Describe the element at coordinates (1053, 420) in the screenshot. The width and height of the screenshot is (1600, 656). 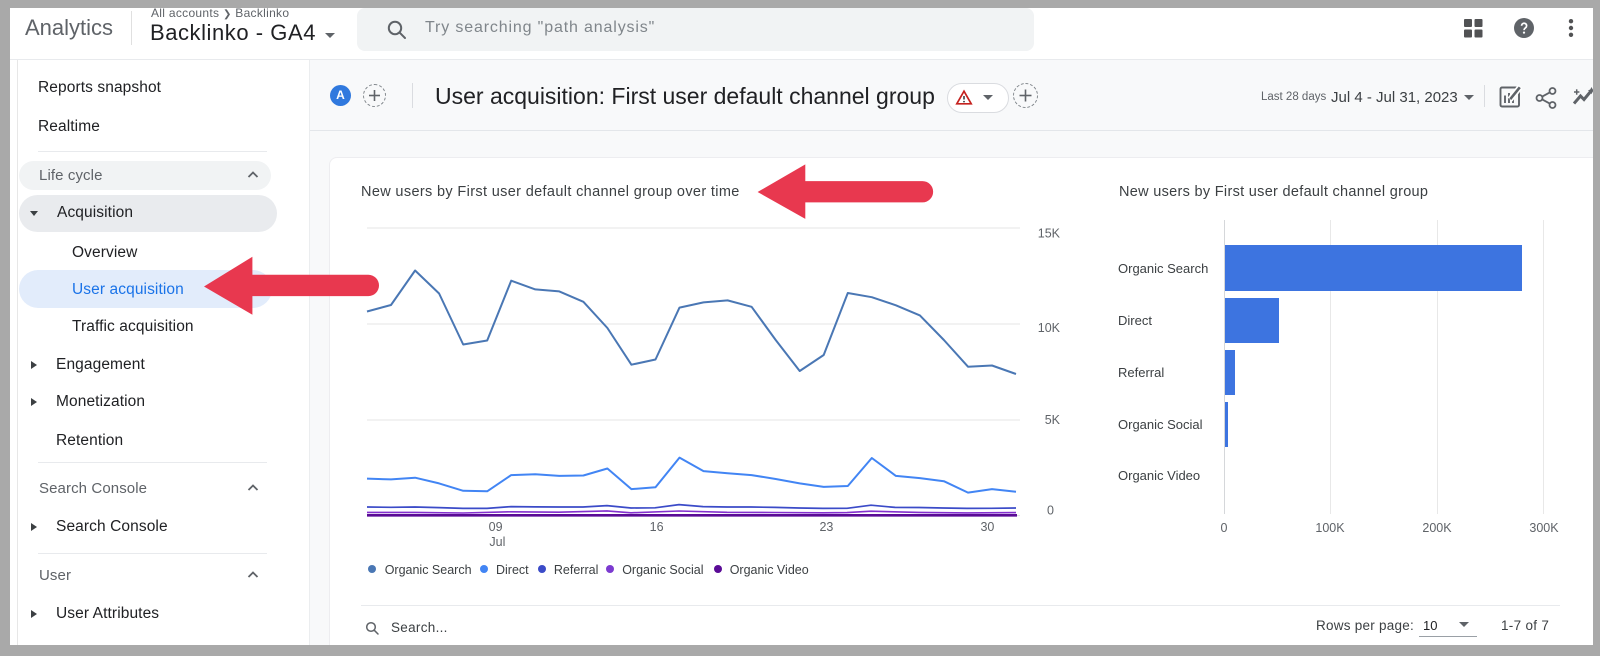
I see `svg-text: 5K` at that location.